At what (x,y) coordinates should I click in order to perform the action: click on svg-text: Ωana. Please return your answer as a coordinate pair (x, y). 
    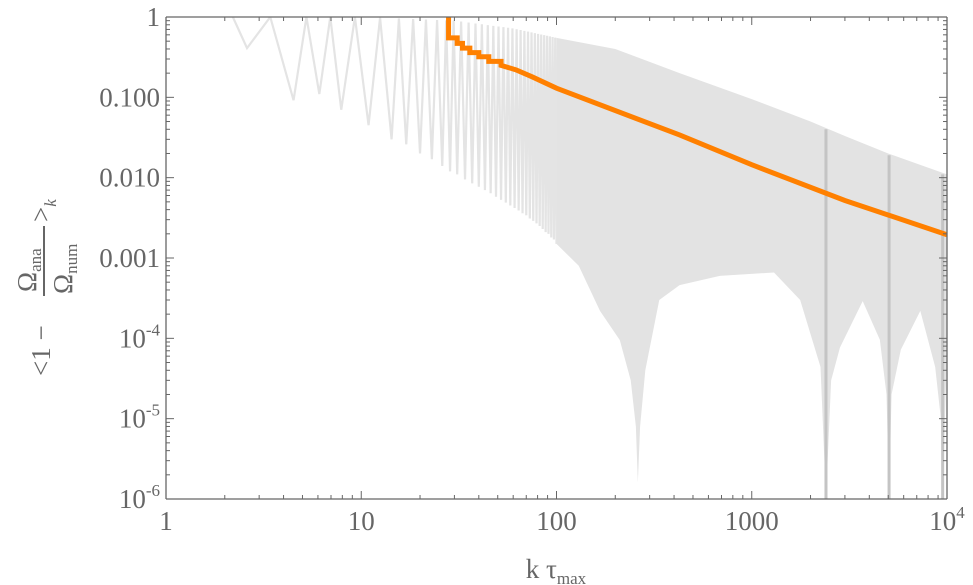
    Looking at the image, I should click on (28, 270).